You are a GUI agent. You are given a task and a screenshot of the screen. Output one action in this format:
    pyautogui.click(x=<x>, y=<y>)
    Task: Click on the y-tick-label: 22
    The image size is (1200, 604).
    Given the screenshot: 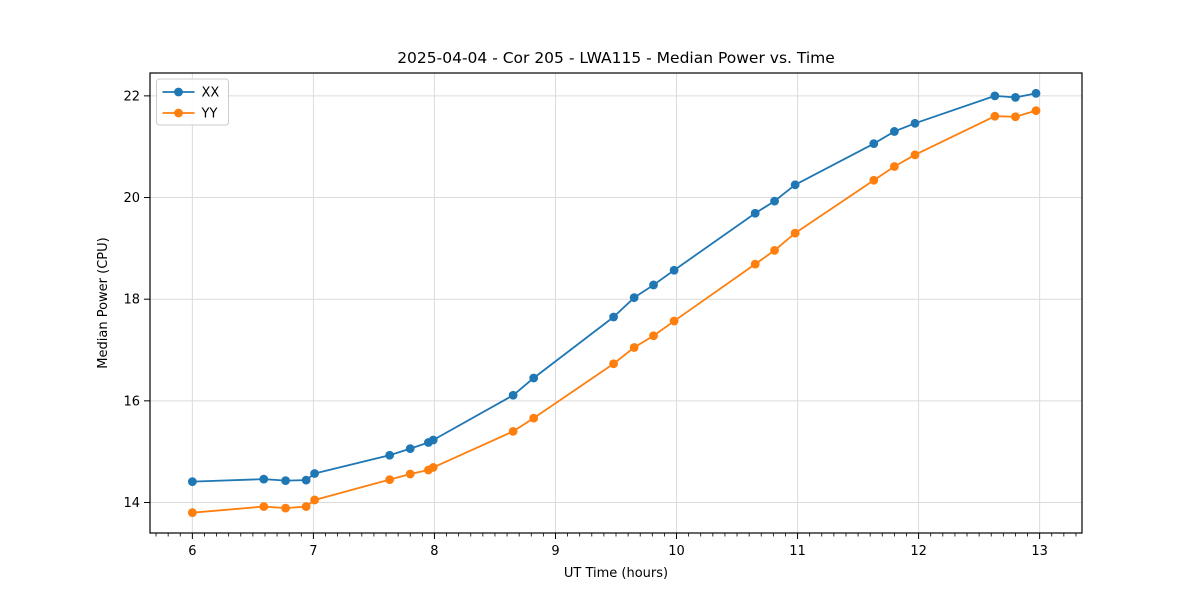 What is the action you would take?
    pyautogui.click(x=131, y=96)
    